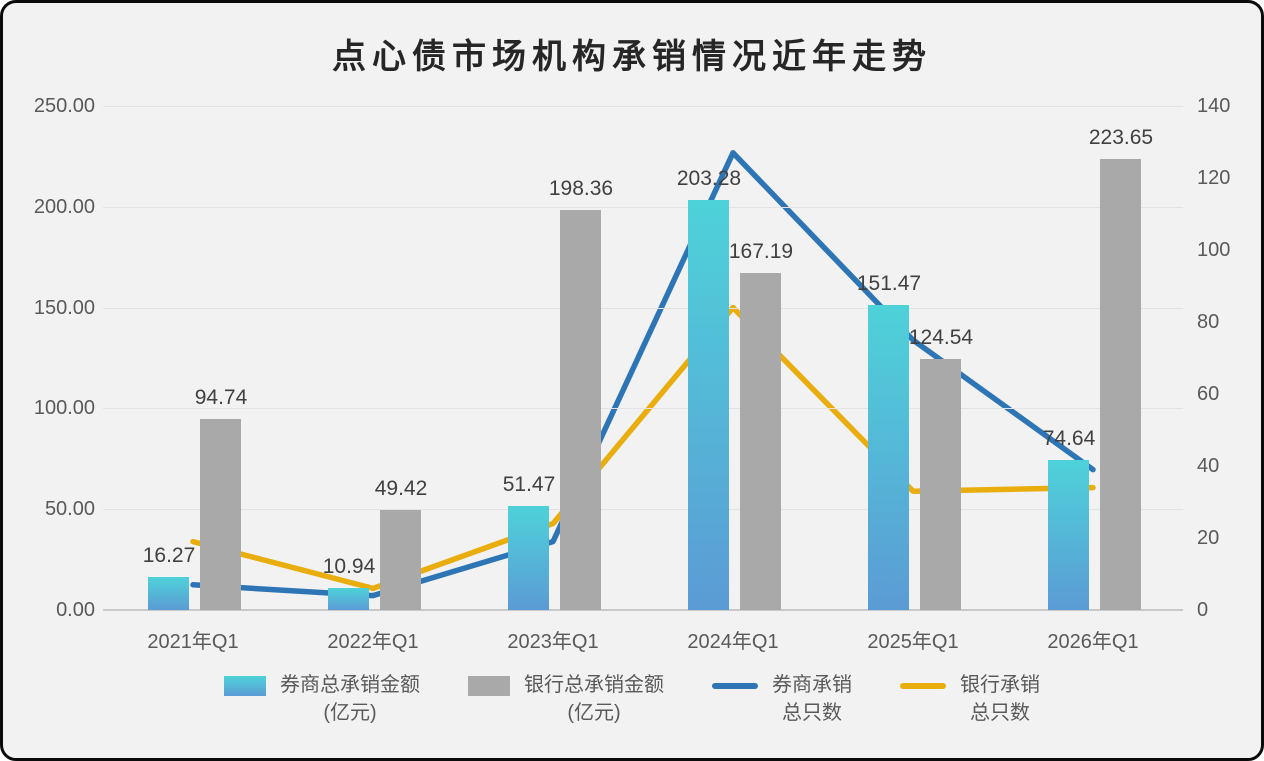 The width and height of the screenshot is (1264, 761). What do you see at coordinates (913, 642) in the screenshot?
I see `x-axis-label: 2025年Q1` at bounding box center [913, 642].